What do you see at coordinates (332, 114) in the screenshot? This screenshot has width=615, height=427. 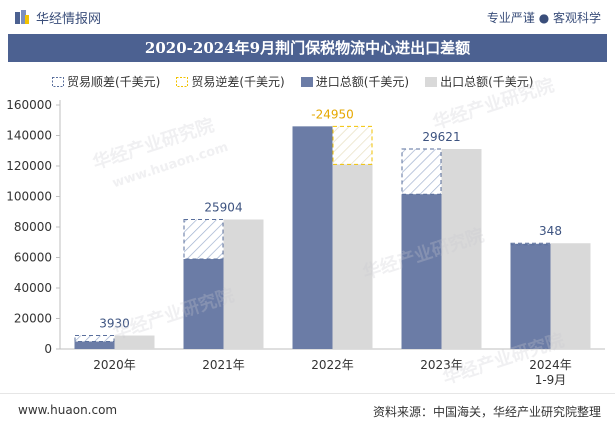 I see `balance-label: -24950` at bounding box center [332, 114].